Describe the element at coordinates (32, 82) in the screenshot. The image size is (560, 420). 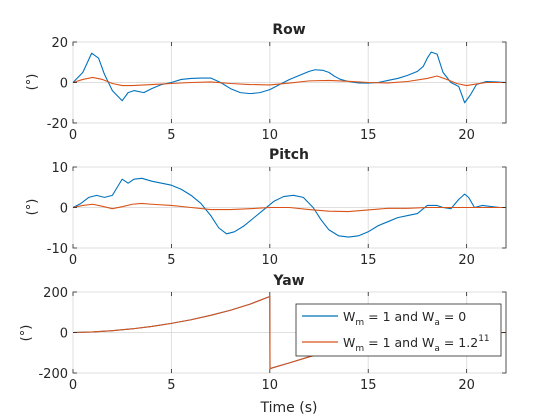
I see `row-plot-ylabel: (°)` at that location.